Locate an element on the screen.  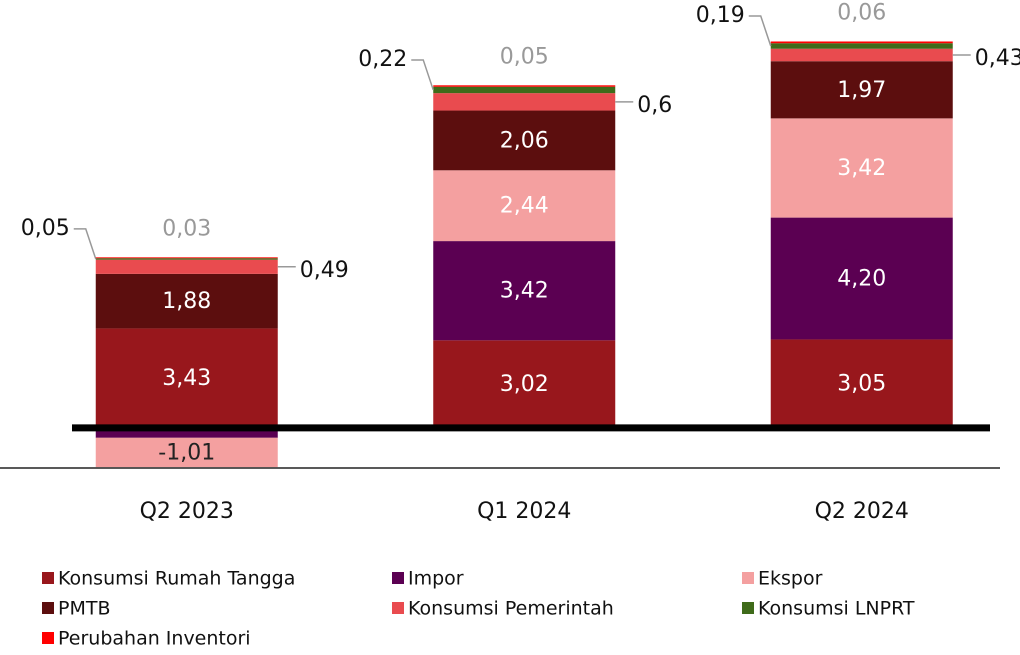
legend-label: Ekspor is located at coordinates (790, 579).